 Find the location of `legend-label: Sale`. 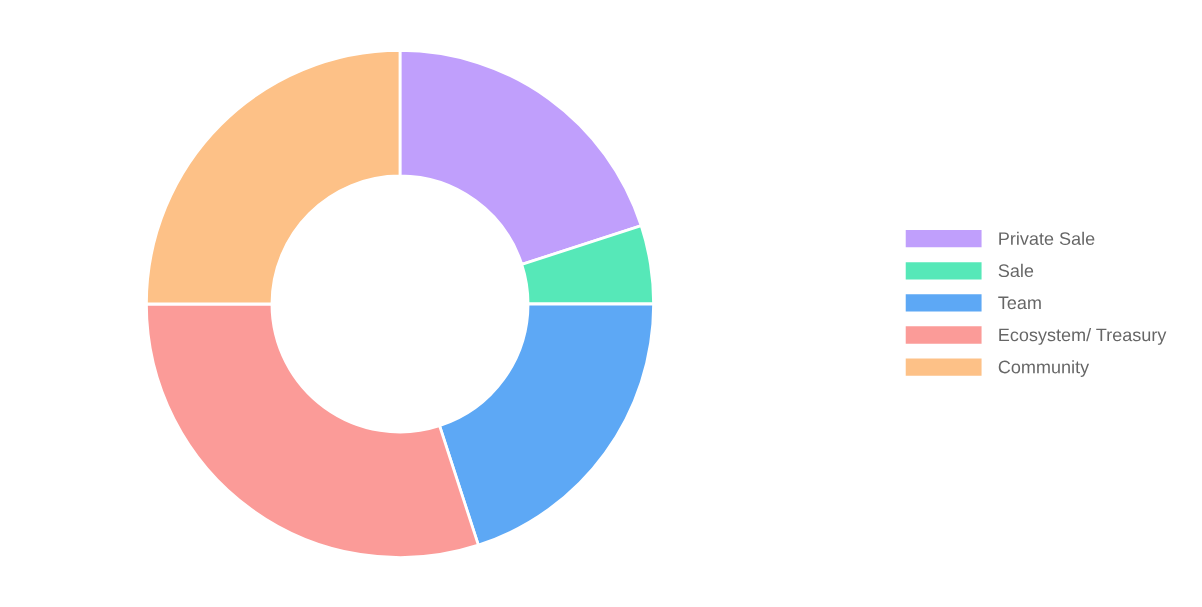

legend-label: Sale is located at coordinates (1016, 270).